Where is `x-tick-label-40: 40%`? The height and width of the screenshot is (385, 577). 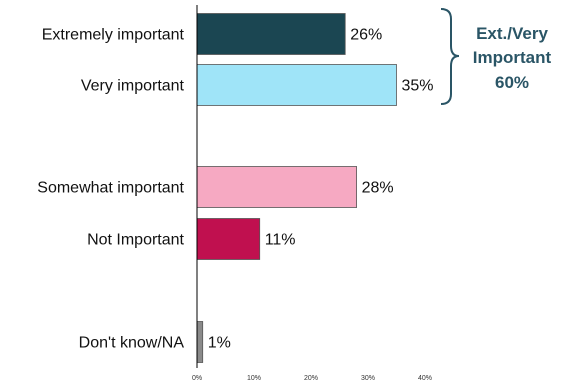
x-tick-label-40: 40% is located at coordinates (425, 378).